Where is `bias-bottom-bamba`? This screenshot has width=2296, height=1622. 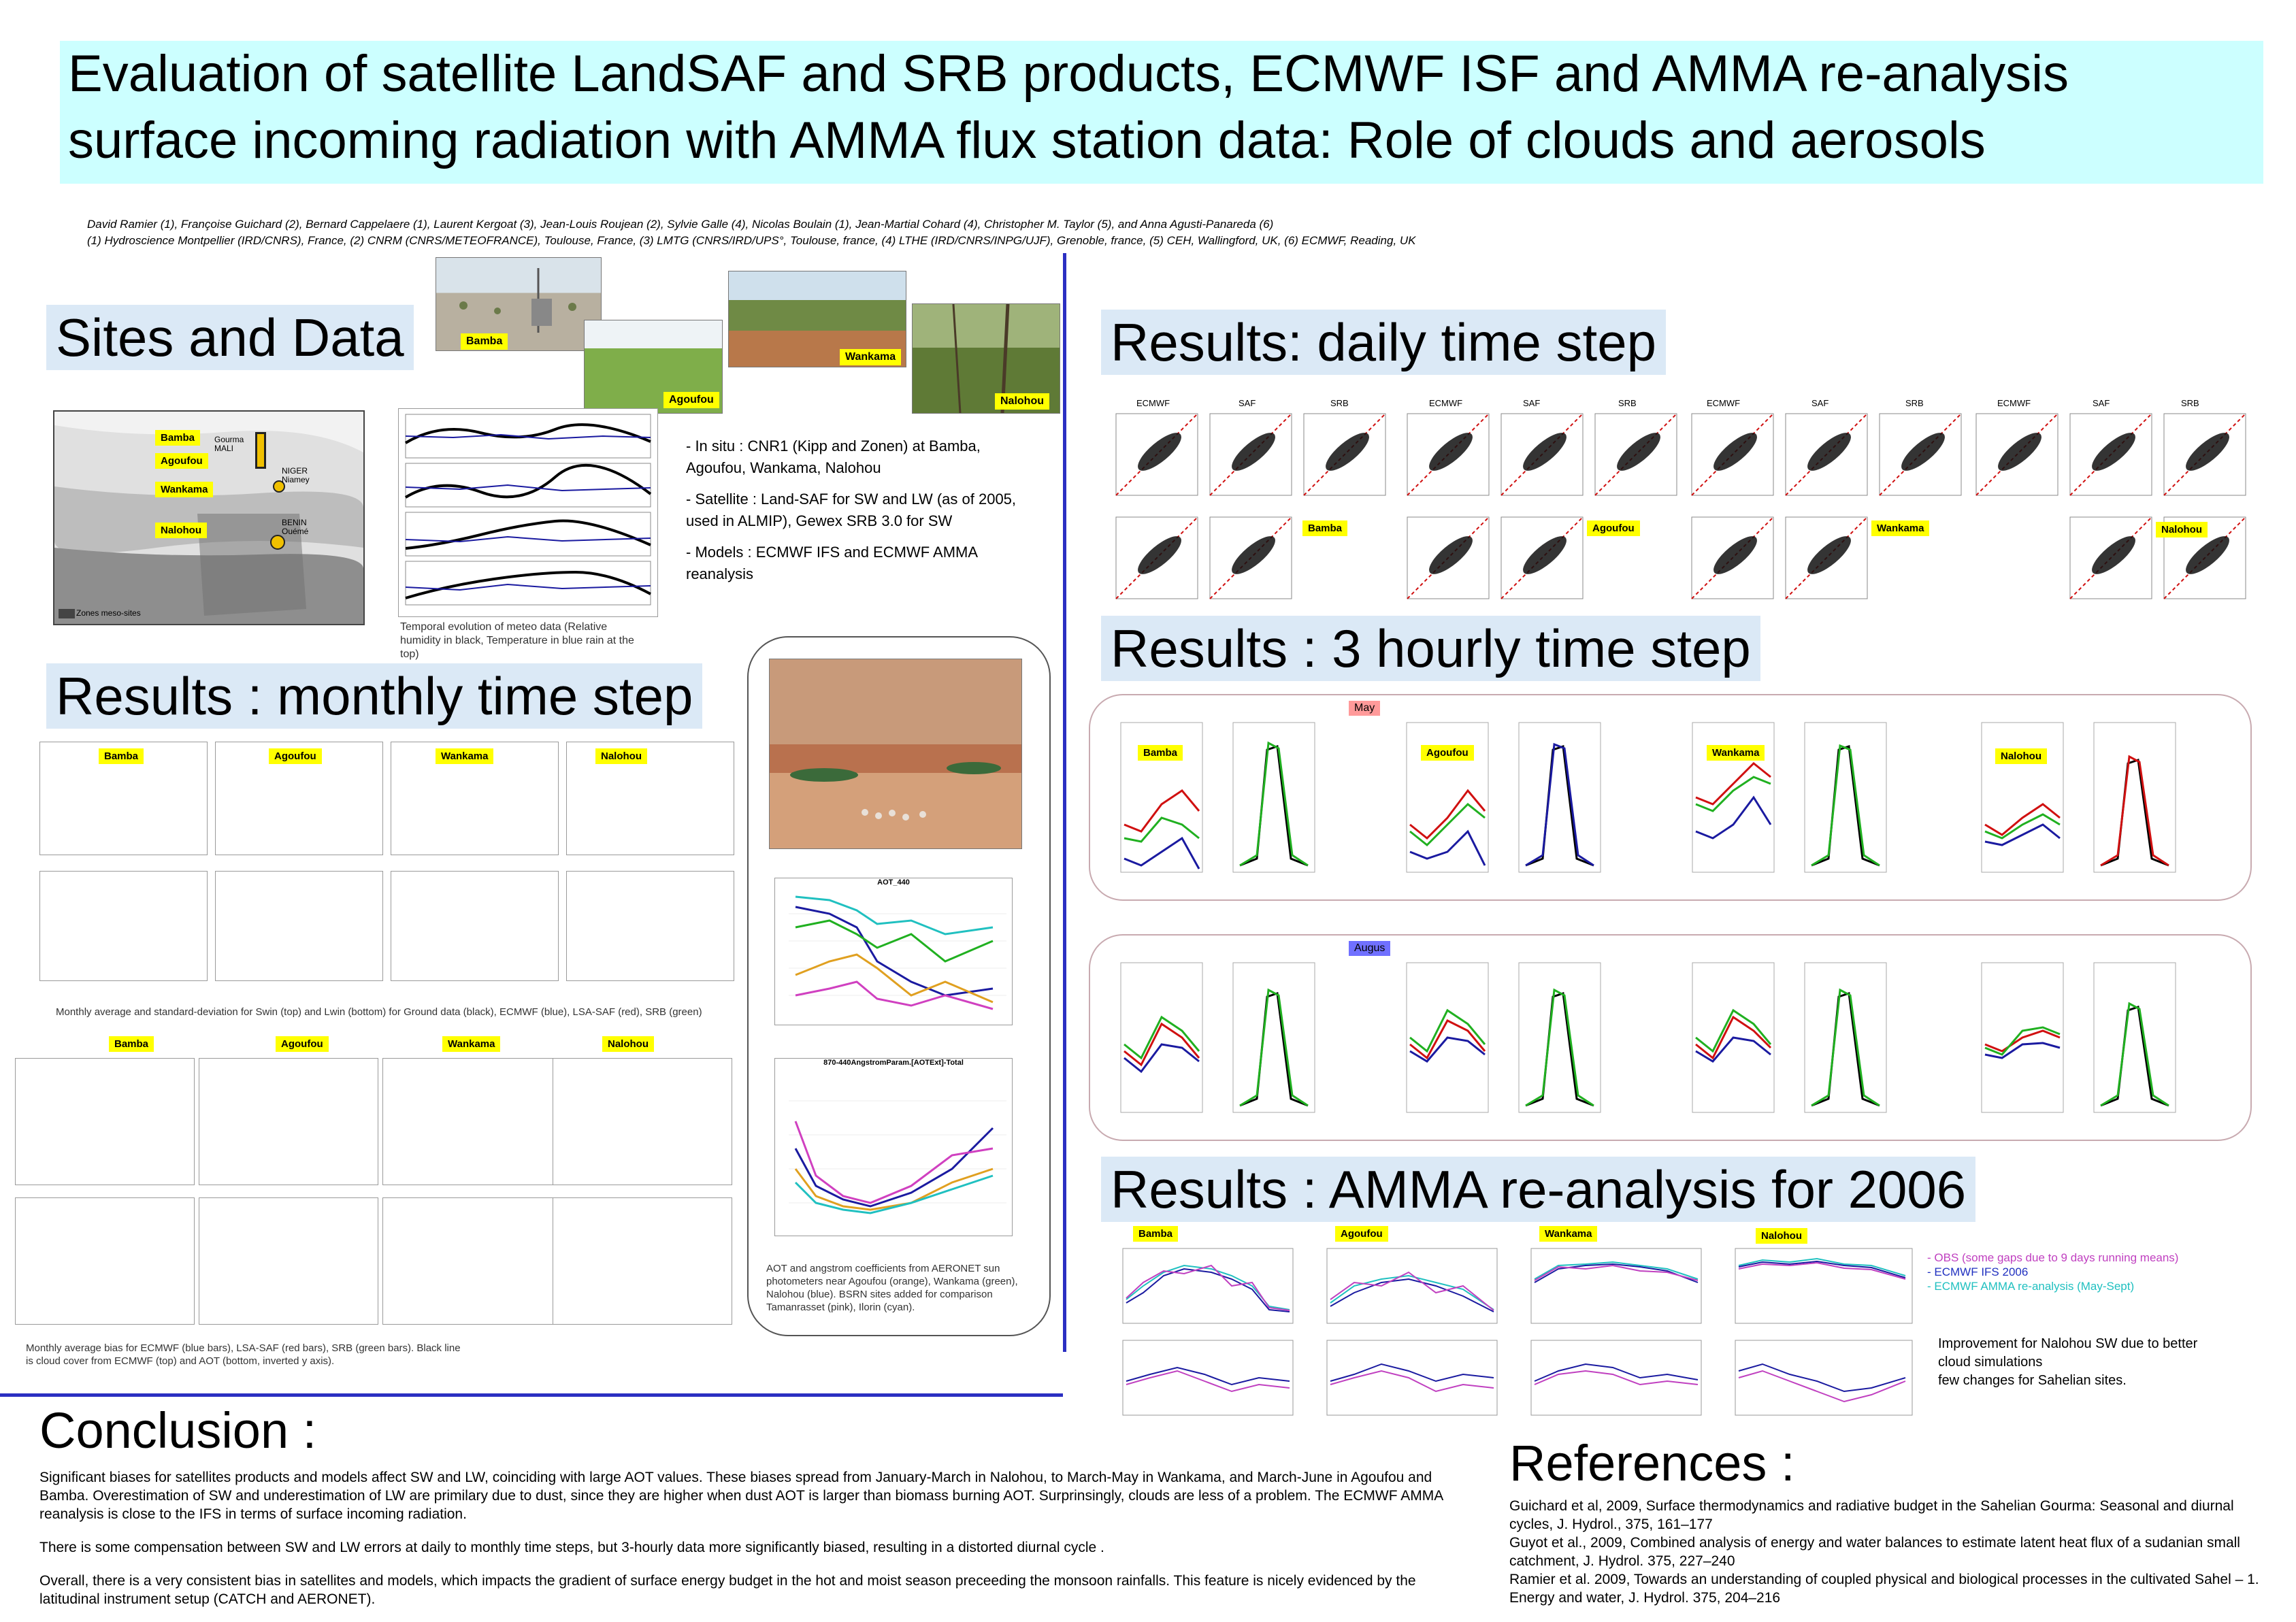
bias-bottom-bamba is located at coordinates (105, 1261).